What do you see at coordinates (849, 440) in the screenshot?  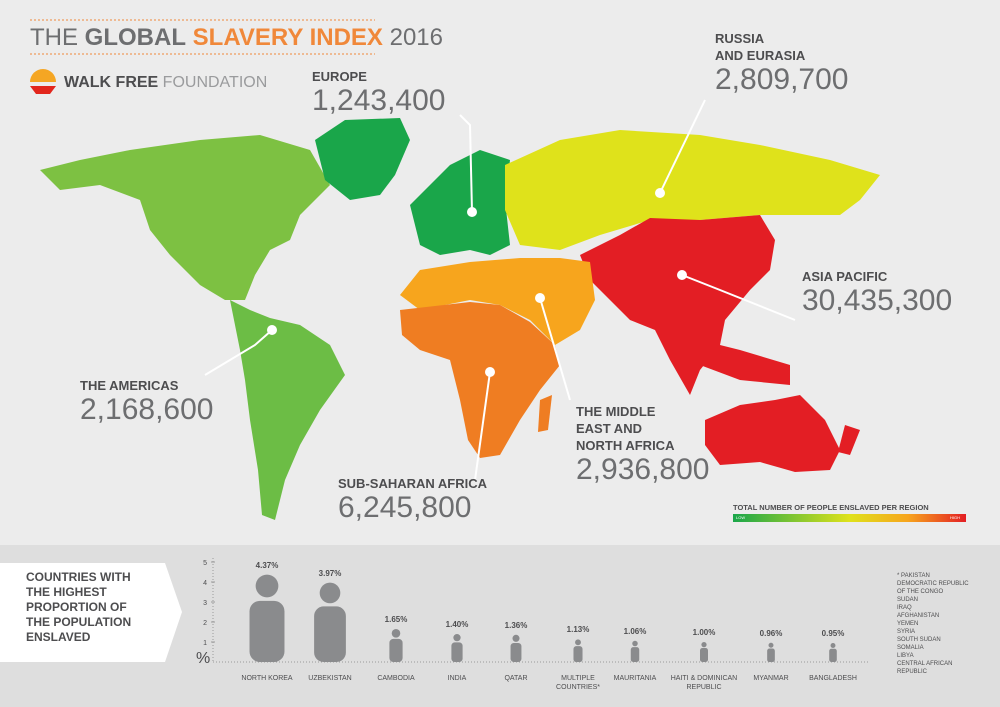 I see `new-zealand` at bounding box center [849, 440].